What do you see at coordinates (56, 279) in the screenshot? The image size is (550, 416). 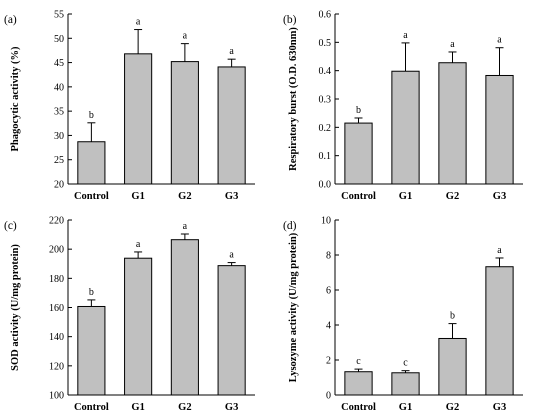 I see `y-tick-label: 180` at bounding box center [56, 279].